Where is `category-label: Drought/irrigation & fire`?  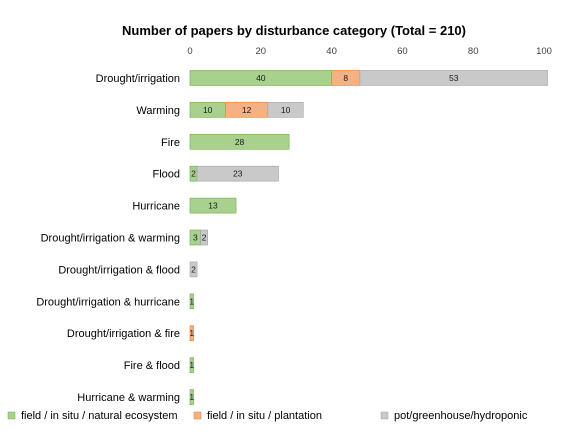
category-label: Drought/irrigation & fire is located at coordinates (123, 334).